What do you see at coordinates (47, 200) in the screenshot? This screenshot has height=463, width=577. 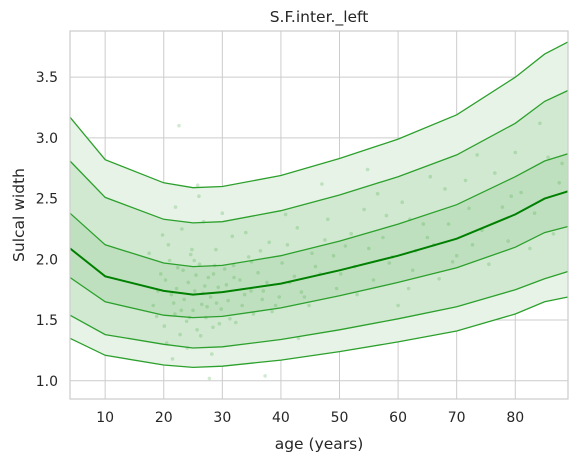 I see `y-tick-label: 2.5` at bounding box center [47, 200].